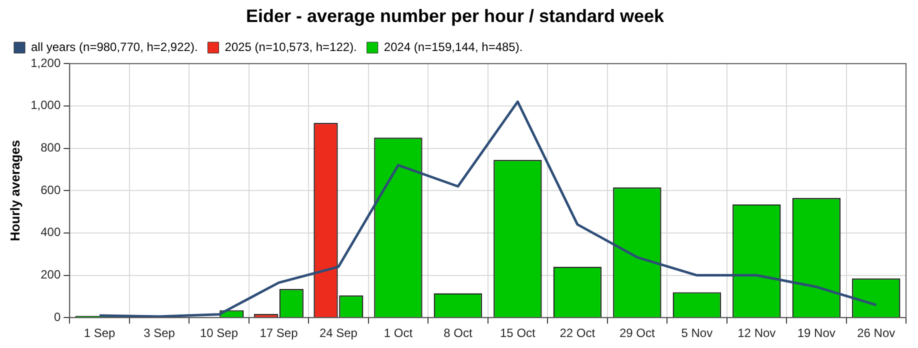  Describe the element at coordinates (50, 189) in the screenshot. I see `y-tick-label: 600` at that location.